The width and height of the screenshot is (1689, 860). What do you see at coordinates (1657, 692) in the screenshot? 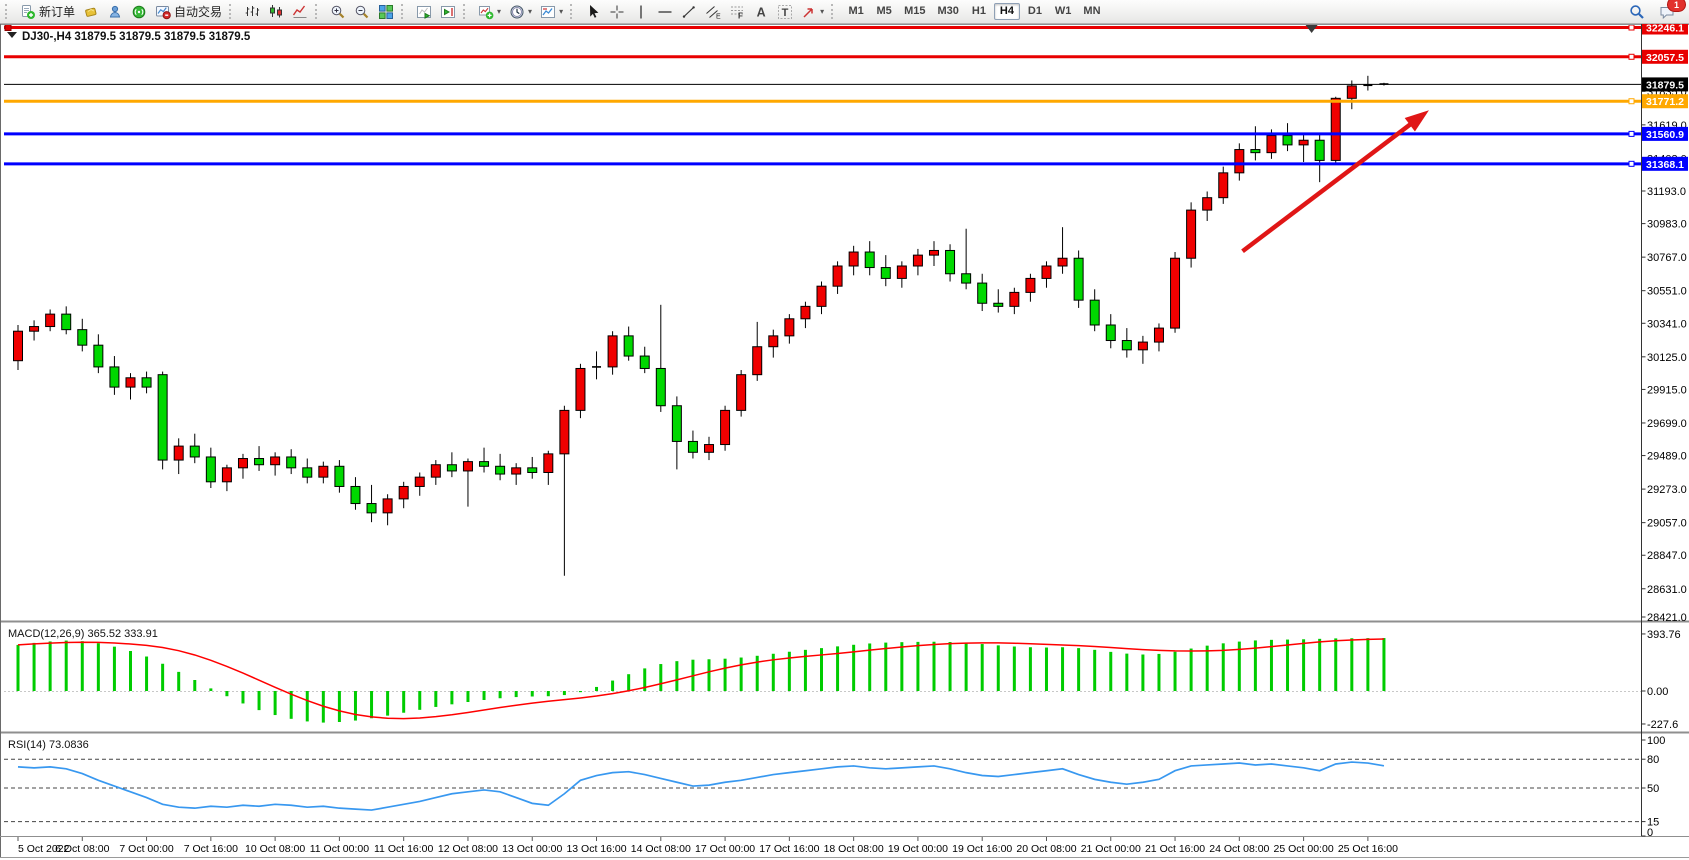
I see `macd-tick-label: 0.00` at bounding box center [1657, 692].